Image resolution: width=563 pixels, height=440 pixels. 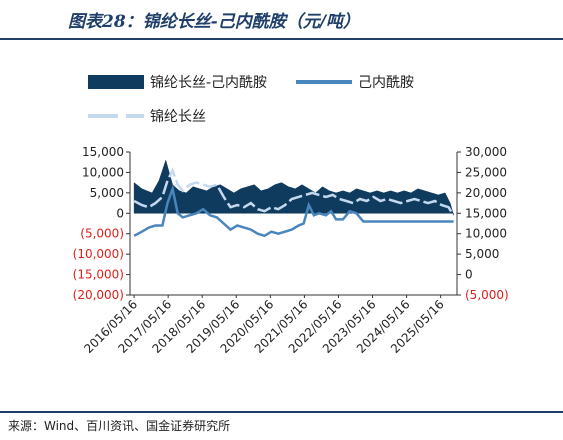 I want to click on series-filament-line, so click(x=294, y=191).